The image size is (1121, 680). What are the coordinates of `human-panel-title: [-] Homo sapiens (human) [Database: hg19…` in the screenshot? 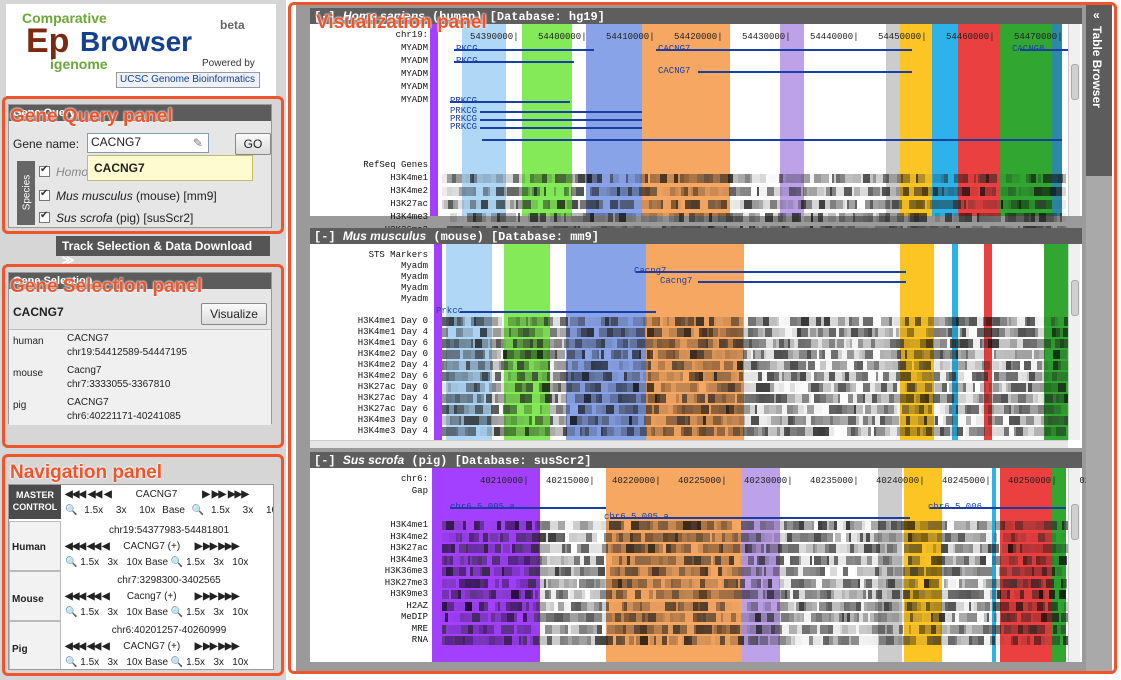 It's located at (696, 16).